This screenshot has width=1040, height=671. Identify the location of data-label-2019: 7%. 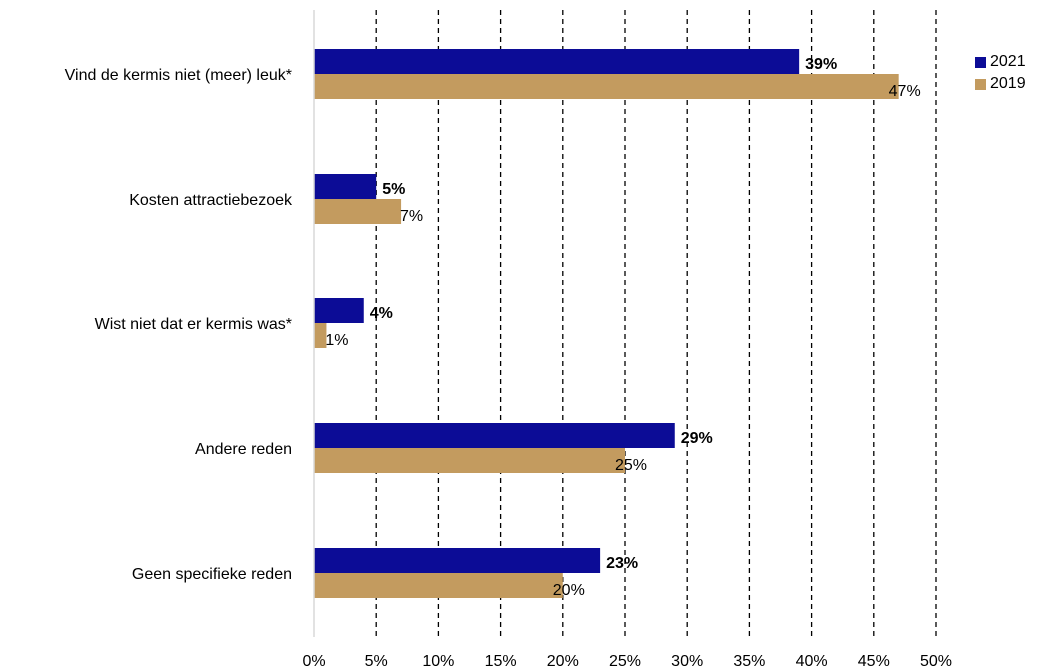
(411, 216).